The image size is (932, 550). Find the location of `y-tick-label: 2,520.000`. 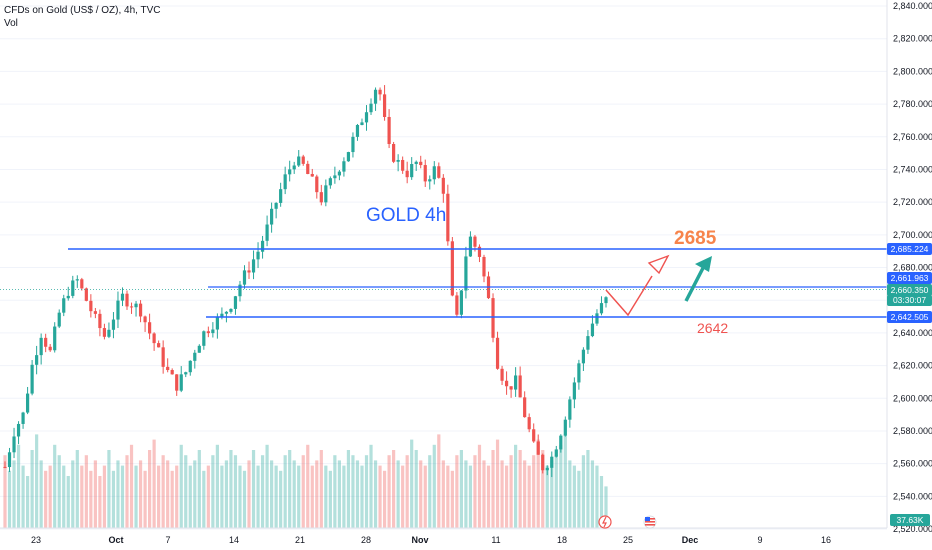

y-tick-label: 2,520.000 is located at coordinates (912, 529).